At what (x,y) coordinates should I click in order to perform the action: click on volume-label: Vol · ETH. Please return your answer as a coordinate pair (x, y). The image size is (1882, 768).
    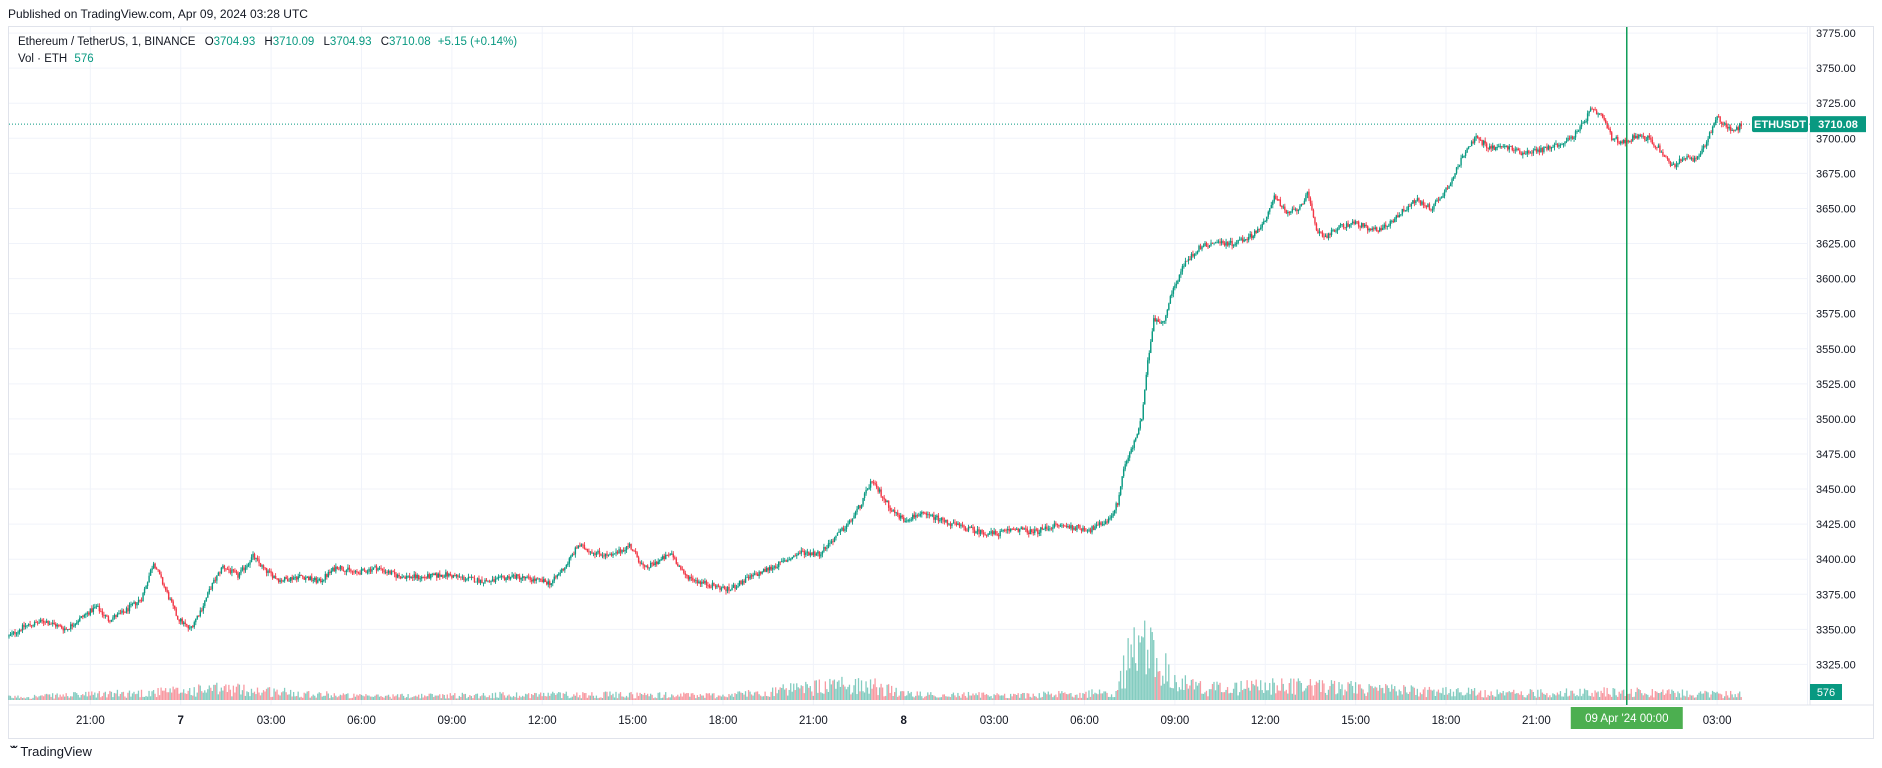
    Looking at the image, I should click on (43, 59).